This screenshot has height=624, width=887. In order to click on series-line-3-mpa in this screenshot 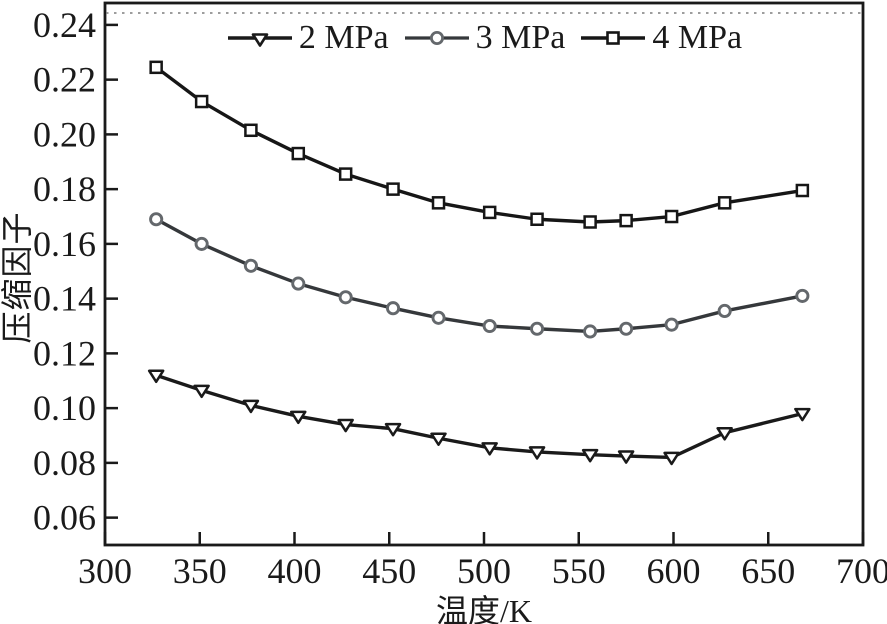, I will do `click(479, 275)`.